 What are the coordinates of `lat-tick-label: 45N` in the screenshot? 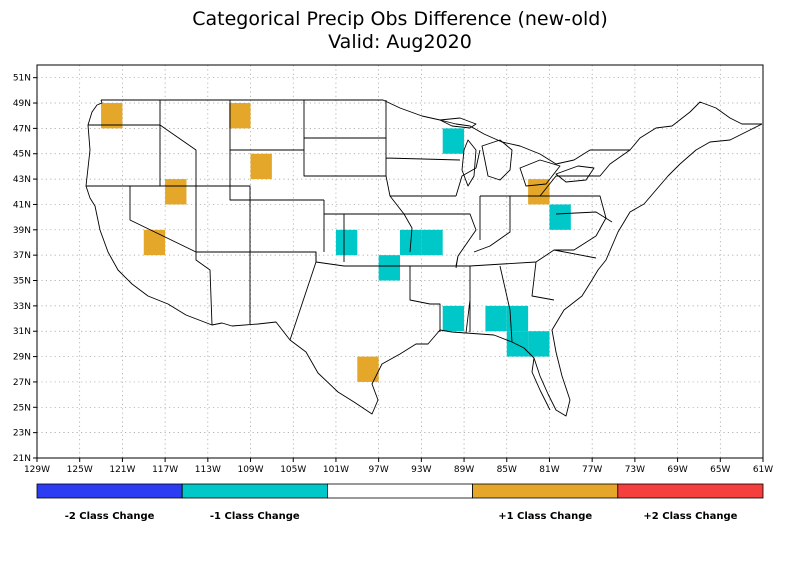 It's located at (22, 155).